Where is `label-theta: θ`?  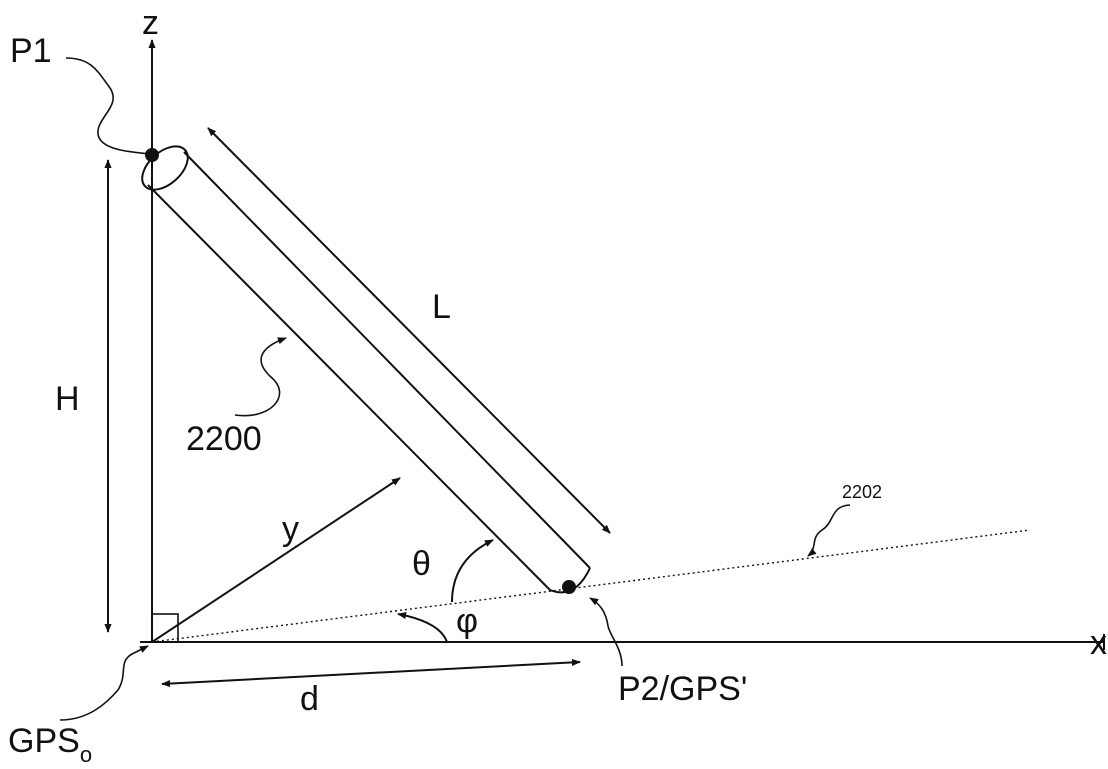 label-theta: θ is located at coordinates (421, 564).